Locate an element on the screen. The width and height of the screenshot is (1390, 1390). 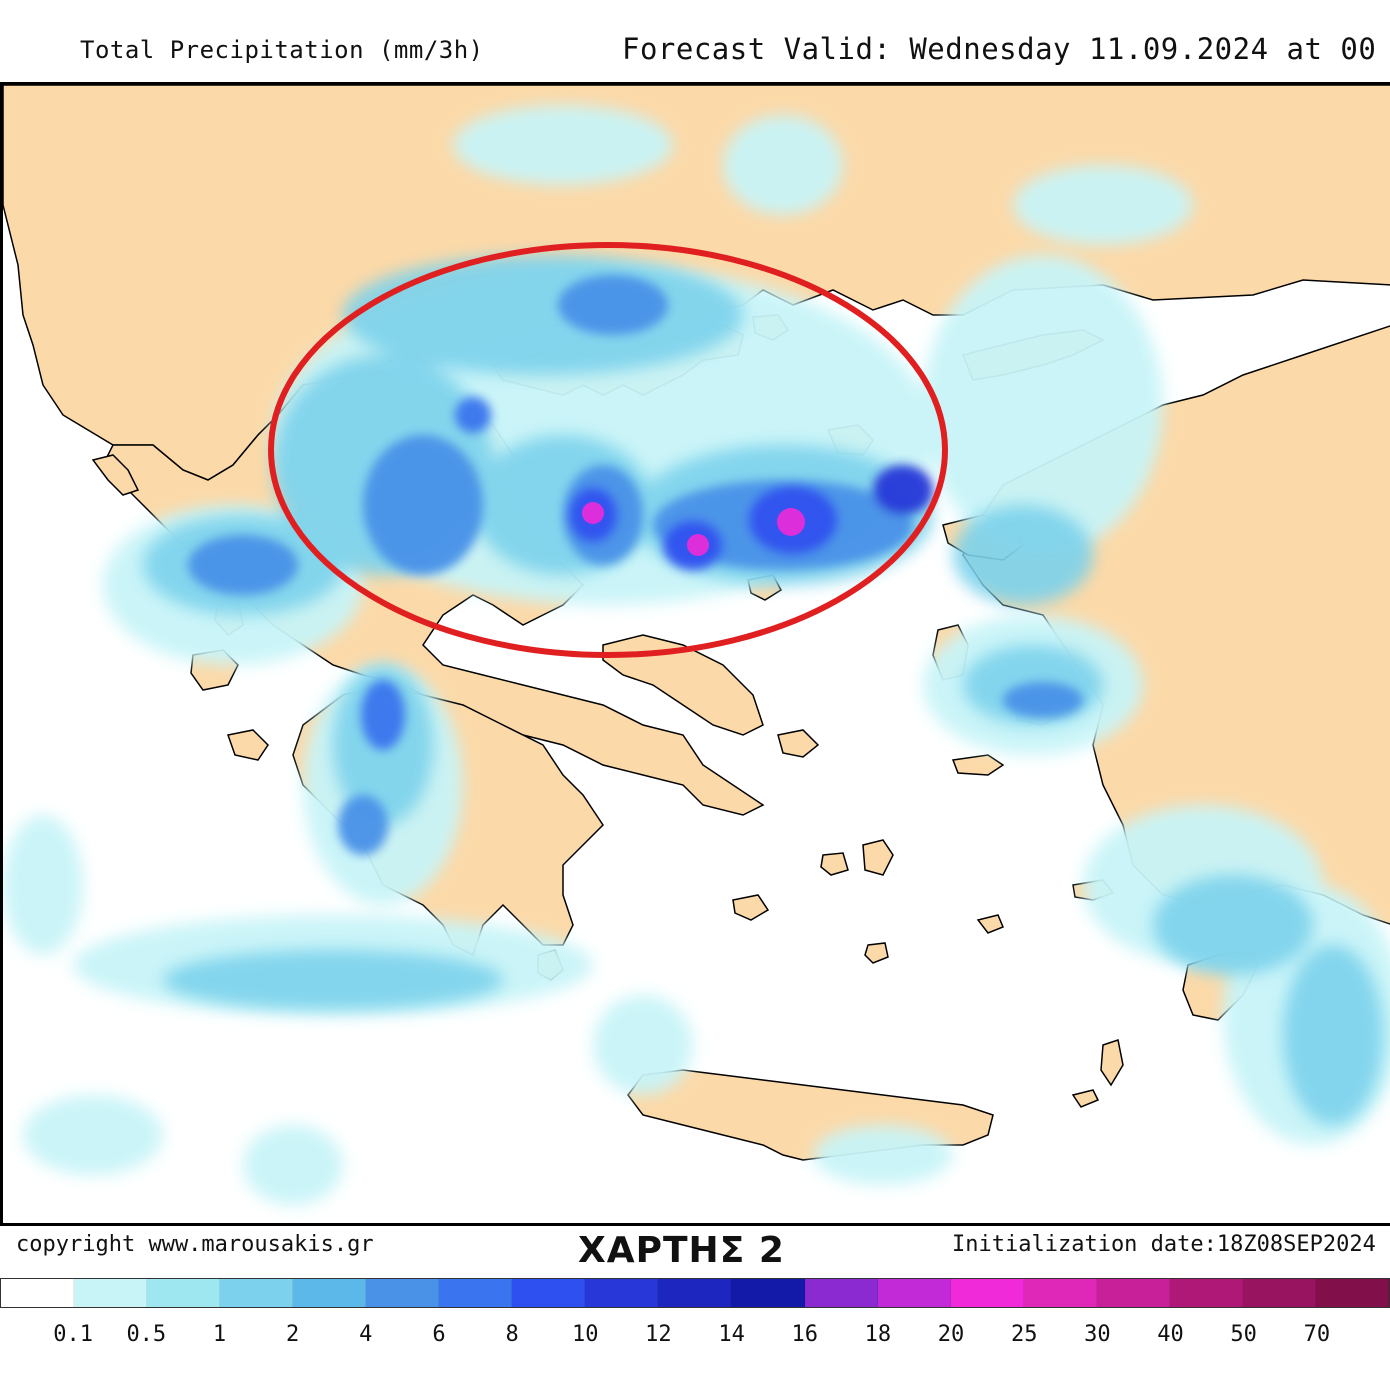
legend-label: 18 is located at coordinates (878, 1334).